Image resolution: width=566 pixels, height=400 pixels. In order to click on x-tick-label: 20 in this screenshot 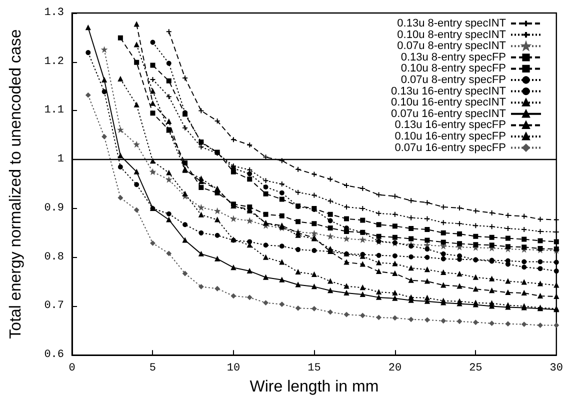, I will do `click(395, 368)`.